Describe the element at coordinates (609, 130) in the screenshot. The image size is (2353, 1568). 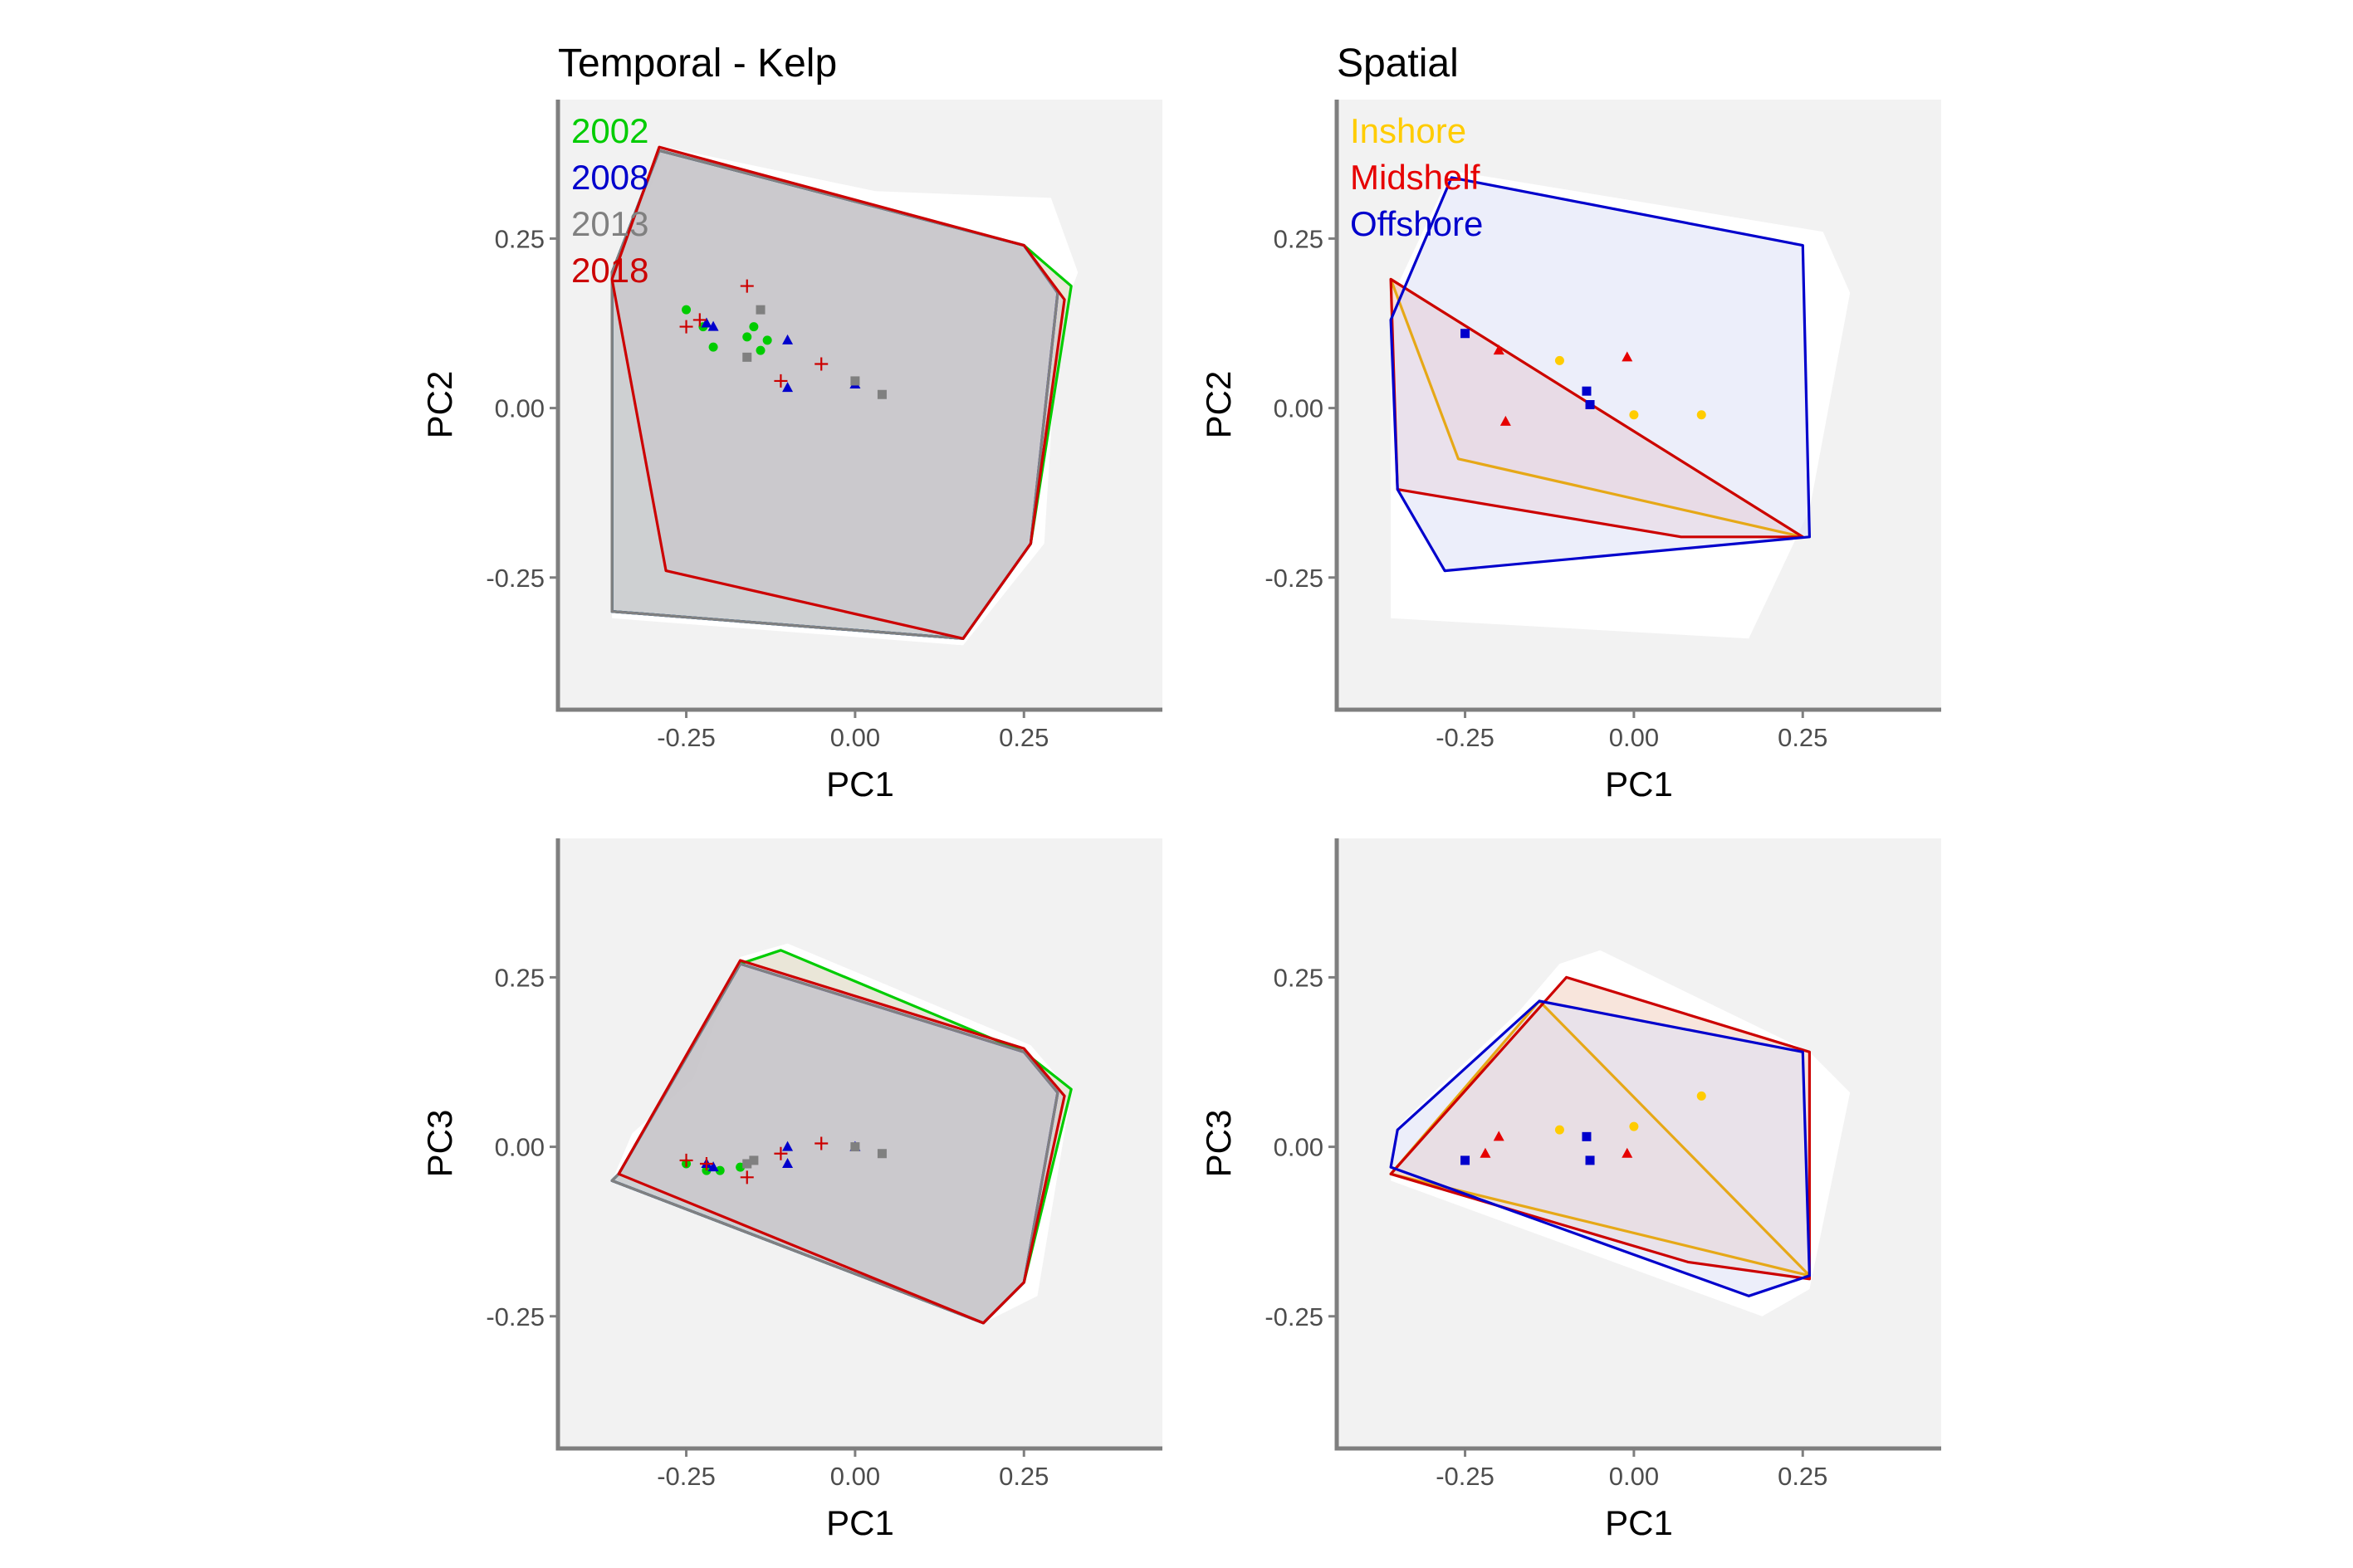
I see `legend-item-2002: 2002` at that location.